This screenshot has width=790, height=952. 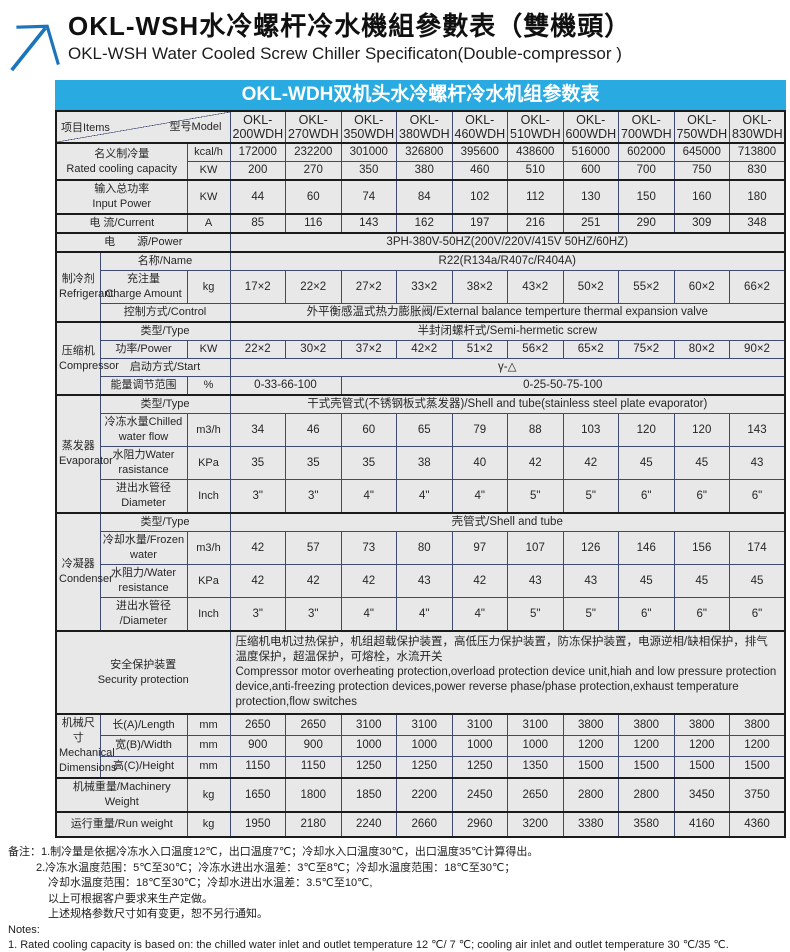 I want to click on value-cell: 3380, so click(x=590, y=824).